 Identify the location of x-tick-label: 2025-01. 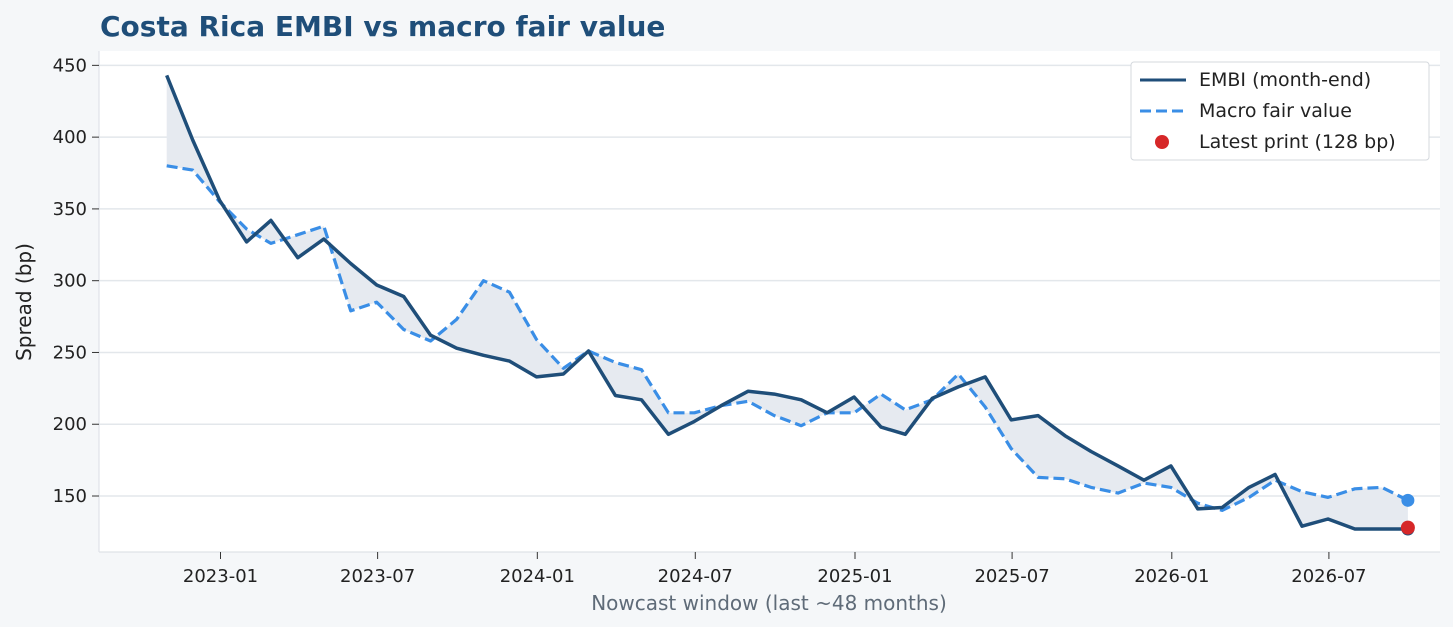
(854, 576).